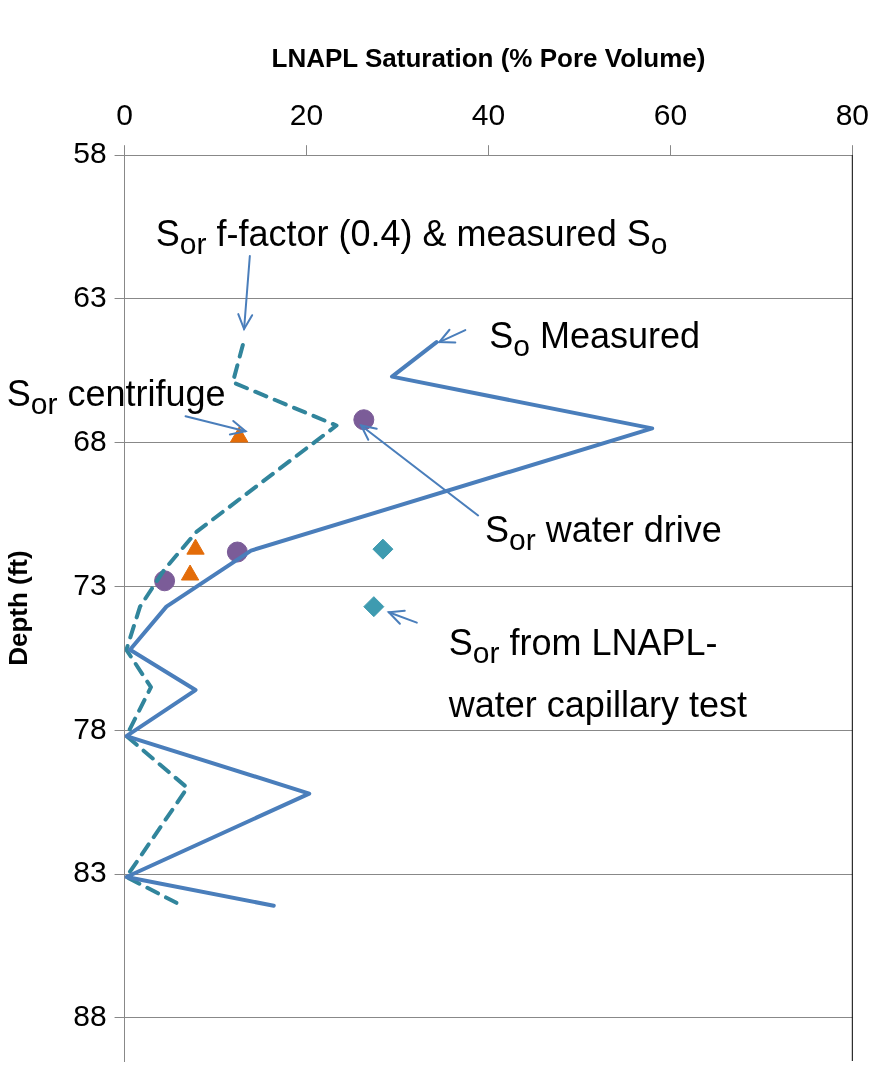 This screenshot has height=1089, width=879. What do you see at coordinates (90, 297) in the screenshot?
I see `y-tick-label: 63` at bounding box center [90, 297].